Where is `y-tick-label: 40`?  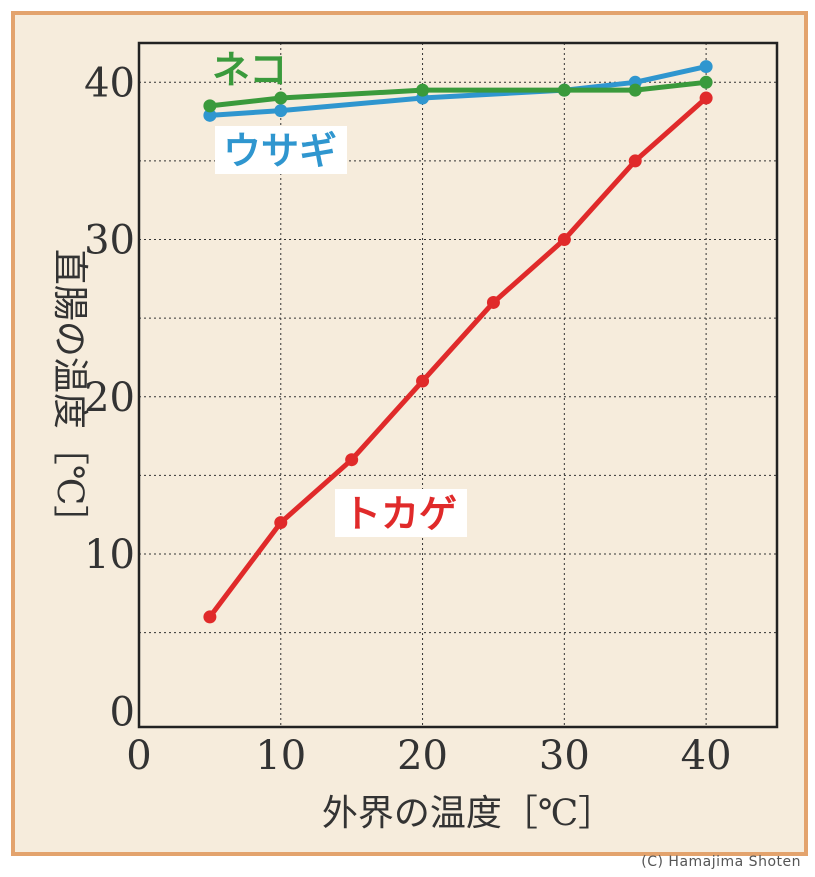 y-tick-label: 40 is located at coordinates (109, 83).